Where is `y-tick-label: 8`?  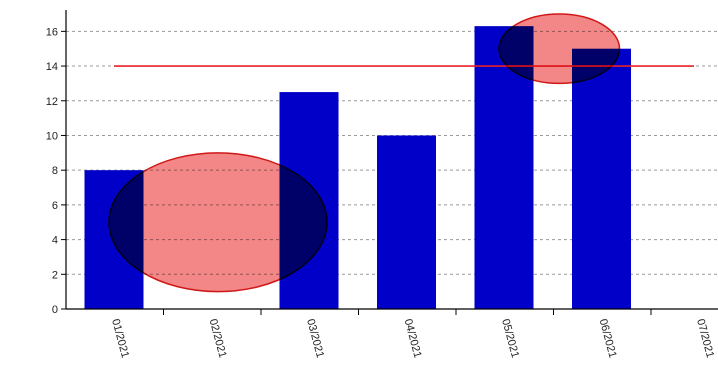
y-tick-label: 8 is located at coordinates (55, 171).